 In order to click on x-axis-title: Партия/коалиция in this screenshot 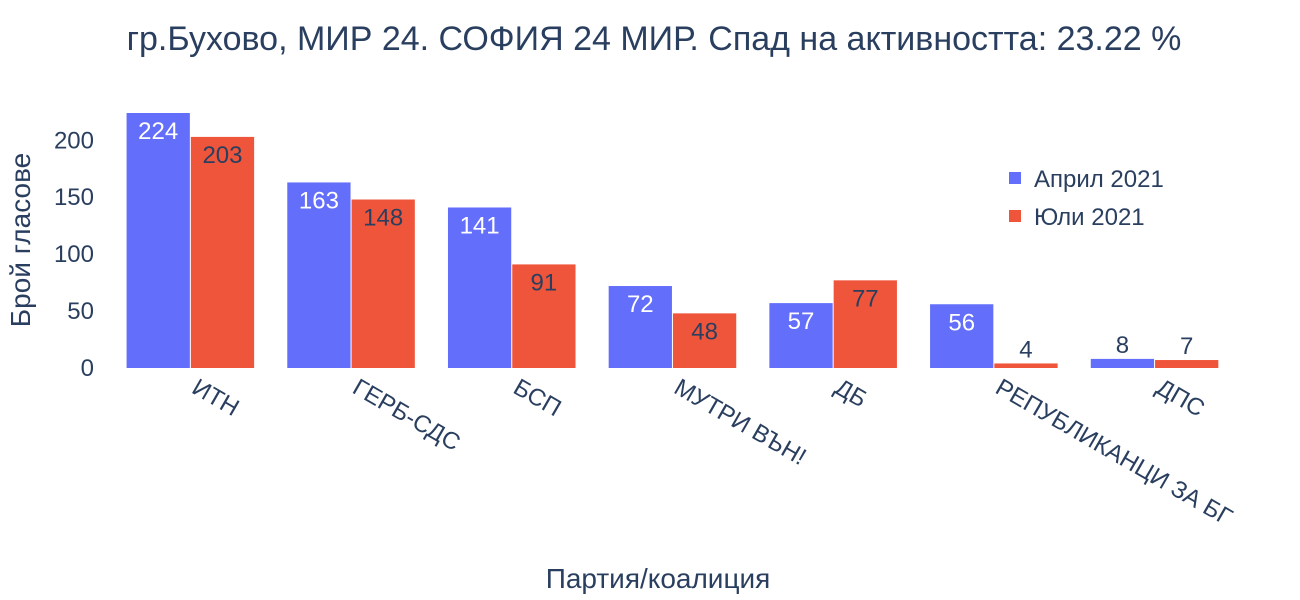, I will do `click(658, 578)`.